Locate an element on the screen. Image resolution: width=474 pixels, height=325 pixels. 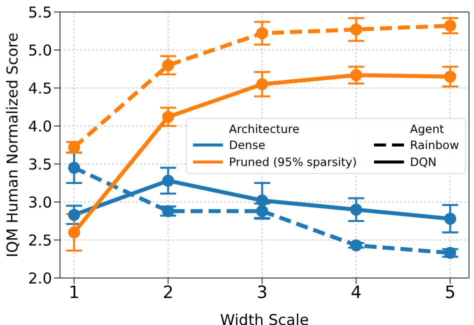
y-tick-label: 3.0 is located at coordinates (40, 202).